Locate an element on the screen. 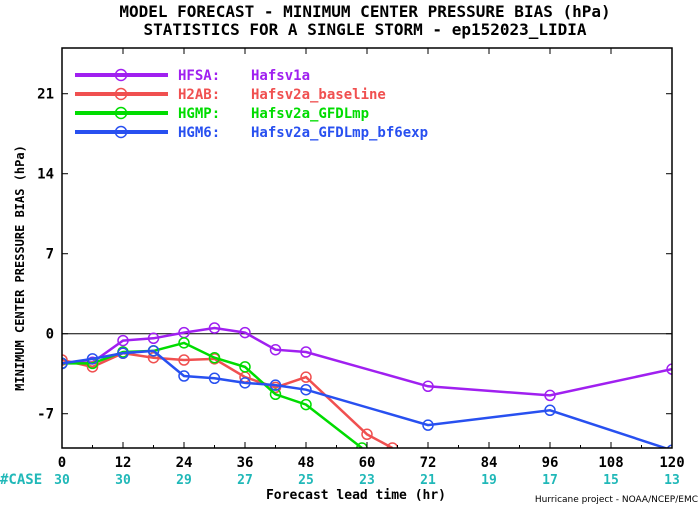 Image resolution: width=700 pixels, height=506 pixels. series-hgmp is located at coordinates (215, 392).